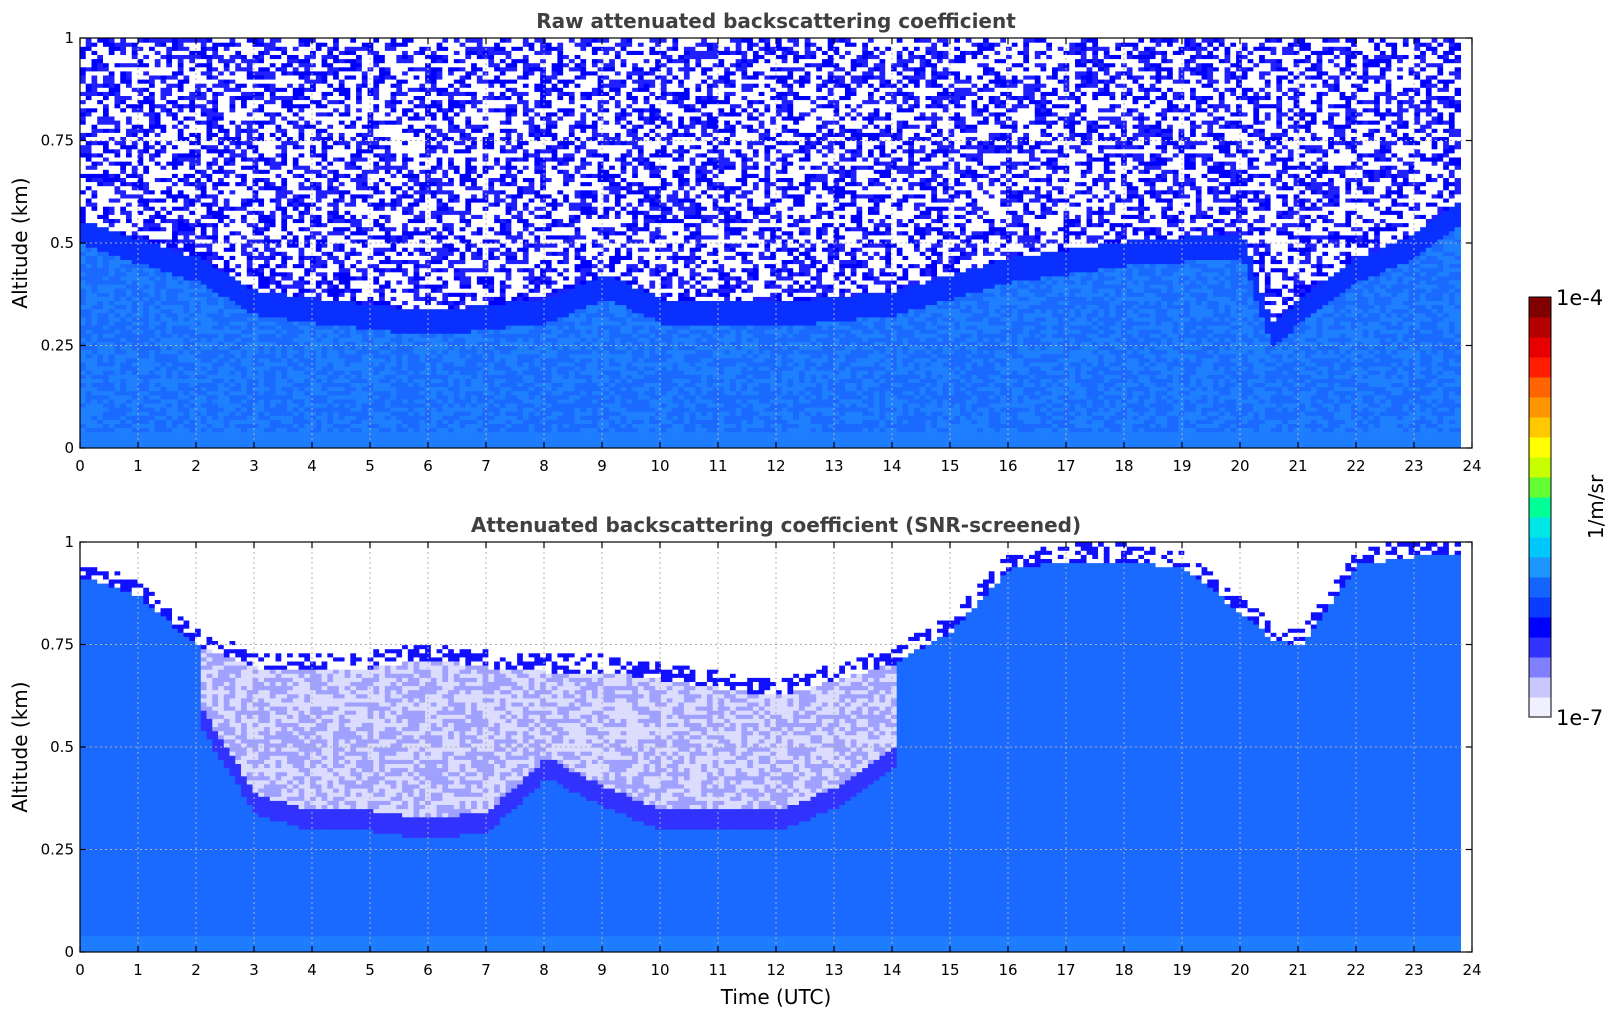 The image size is (1621, 1020). I want to click on colorbar-frame, so click(1540, 507).